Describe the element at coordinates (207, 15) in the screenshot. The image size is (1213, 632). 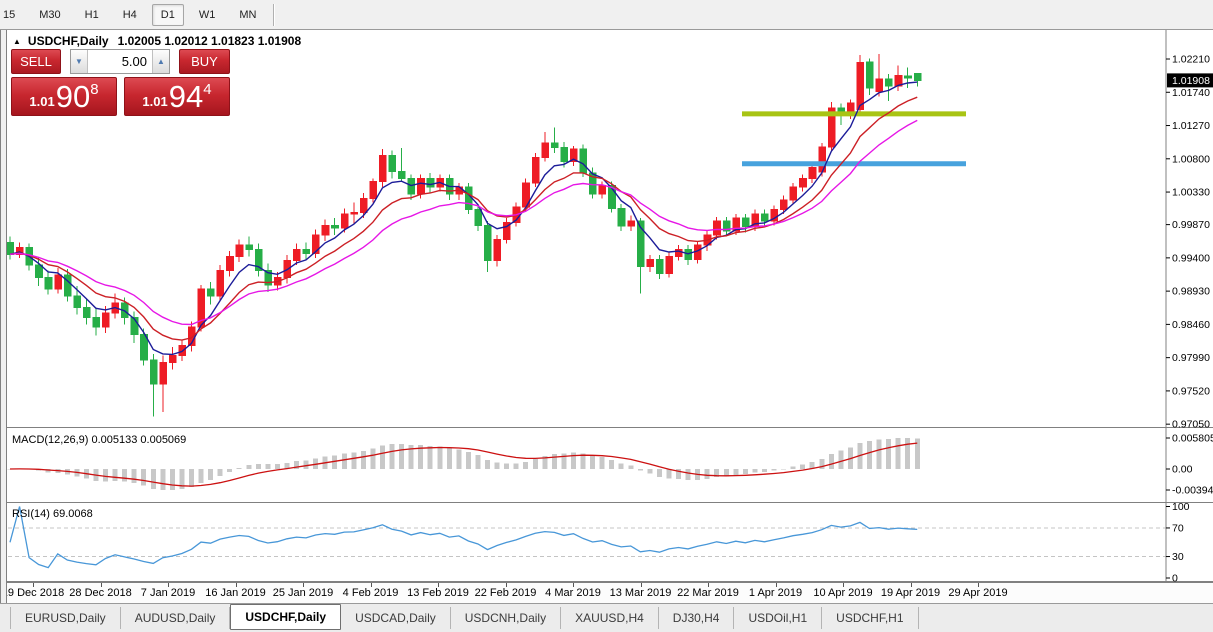
I see `timeframe-button-w1: W1` at that location.